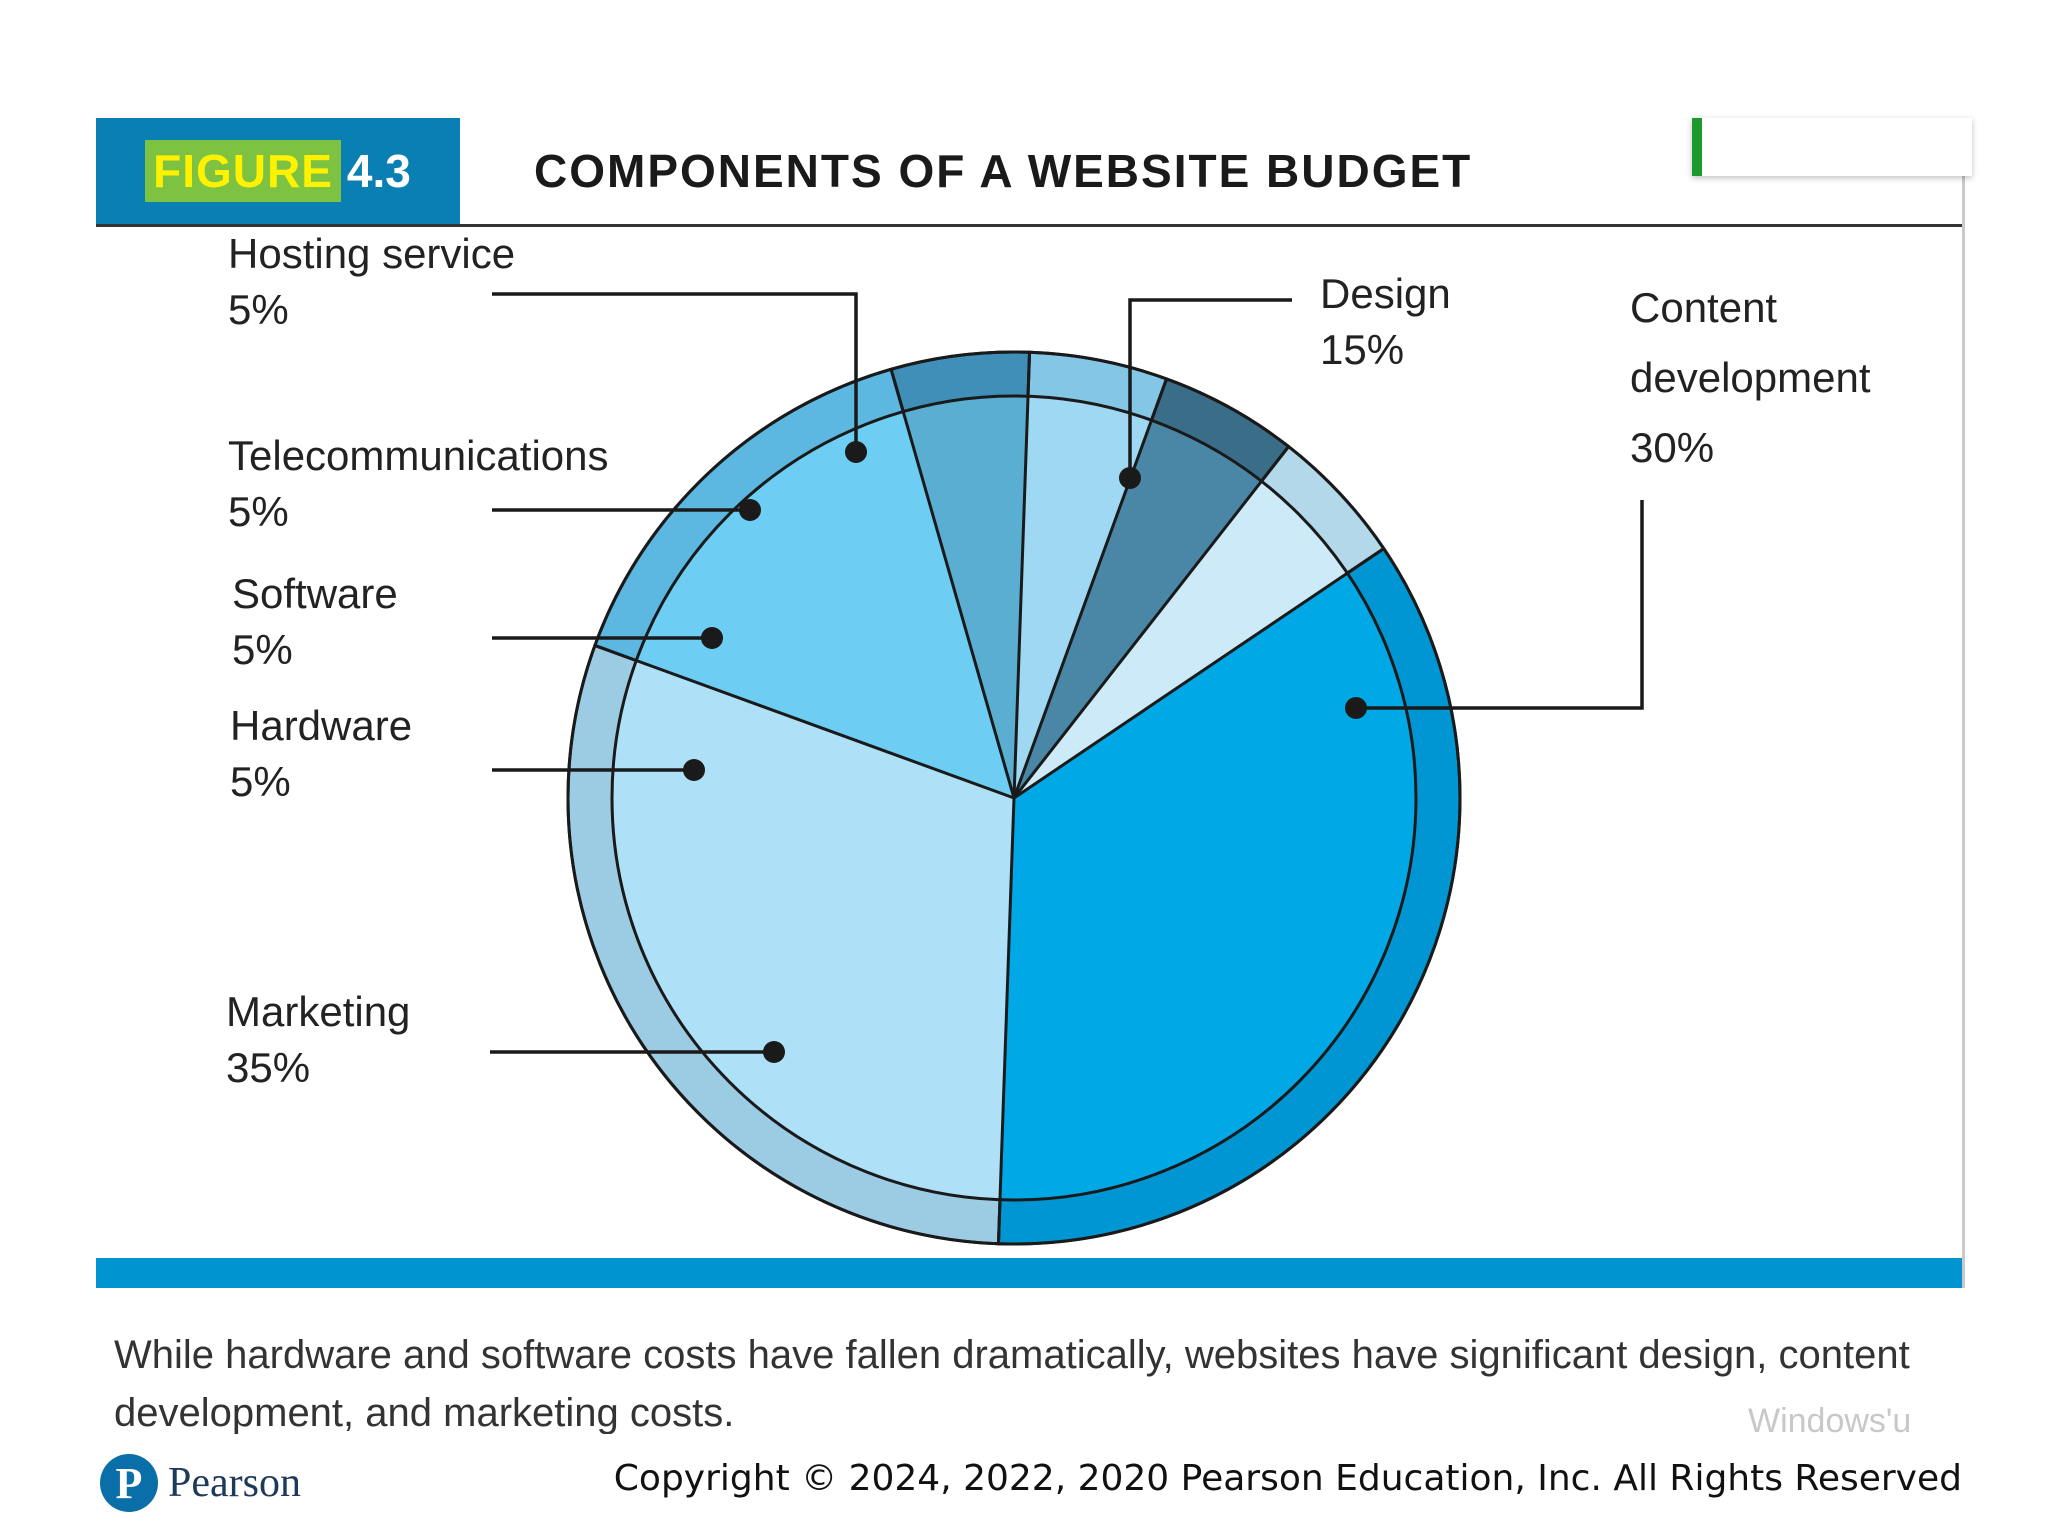 The height and width of the screenshot is (1536, 2048). What do you see at coordinates (804, 722) in the screenshot?
I see `pie-divider-design` at bounding box center [804, 722].